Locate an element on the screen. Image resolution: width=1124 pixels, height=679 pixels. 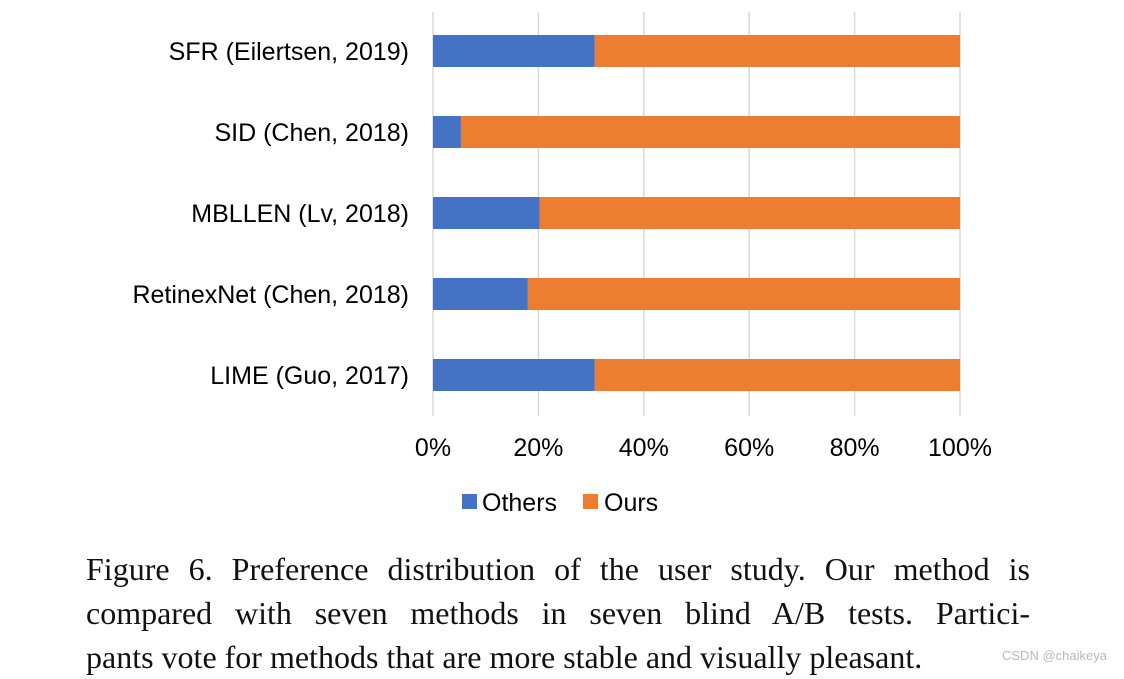
x-tick-label: 0% is located at coordinates (433, 448).